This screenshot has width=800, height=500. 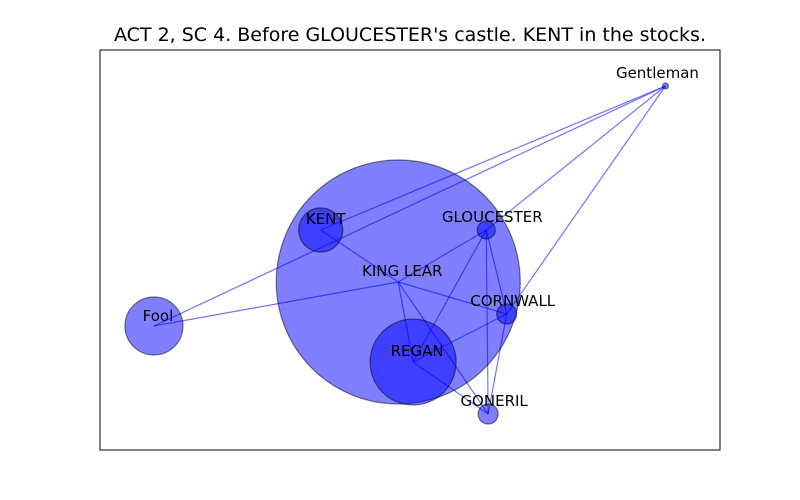 I want to click on node-fool, so click(x=154, y=326).